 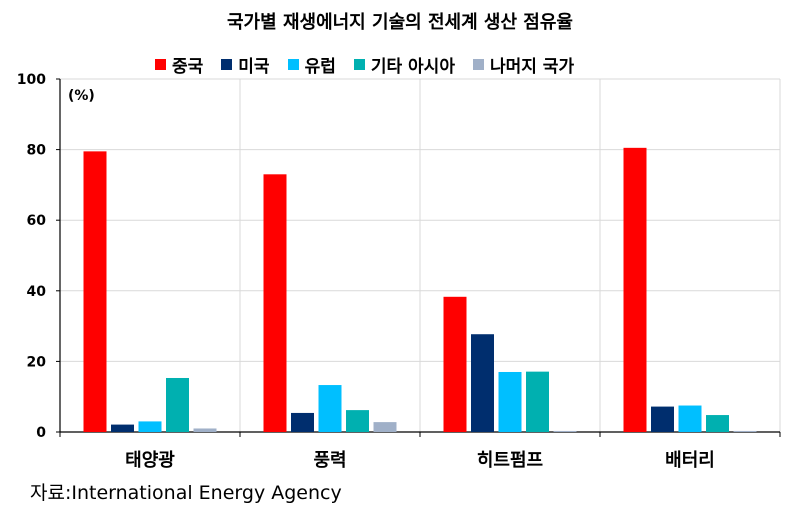 I want to click on chart-title: 국가별 재생에너지 기술의 전세계 생산 점유율, so click(x=400, y=22).